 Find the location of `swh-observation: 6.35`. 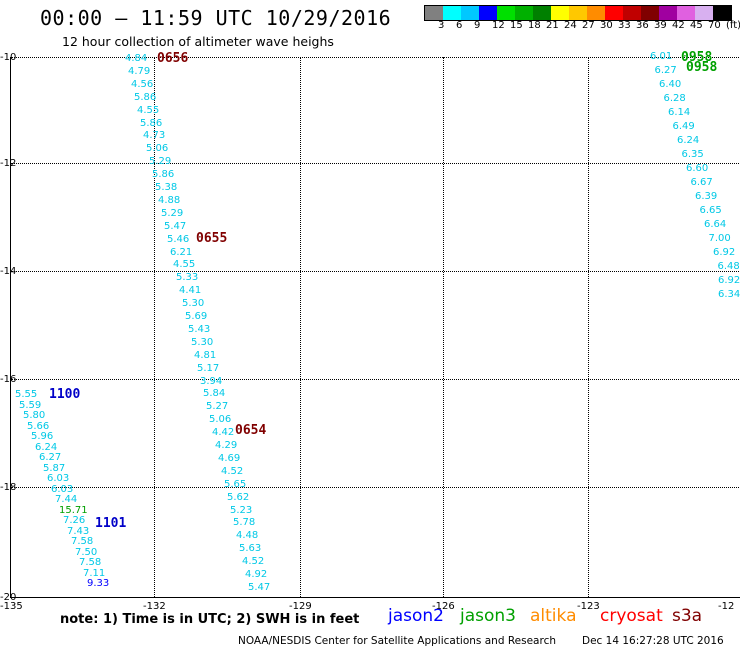

swh-observation: 6.35 is located at coordinates (692, 154).